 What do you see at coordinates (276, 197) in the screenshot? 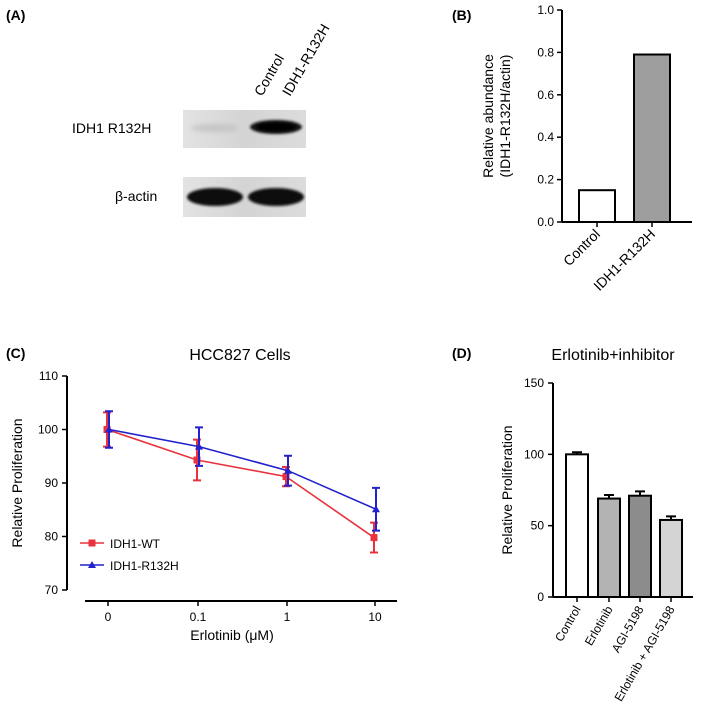
I see `band-mutant-actin` at bounding box center [276, 197].